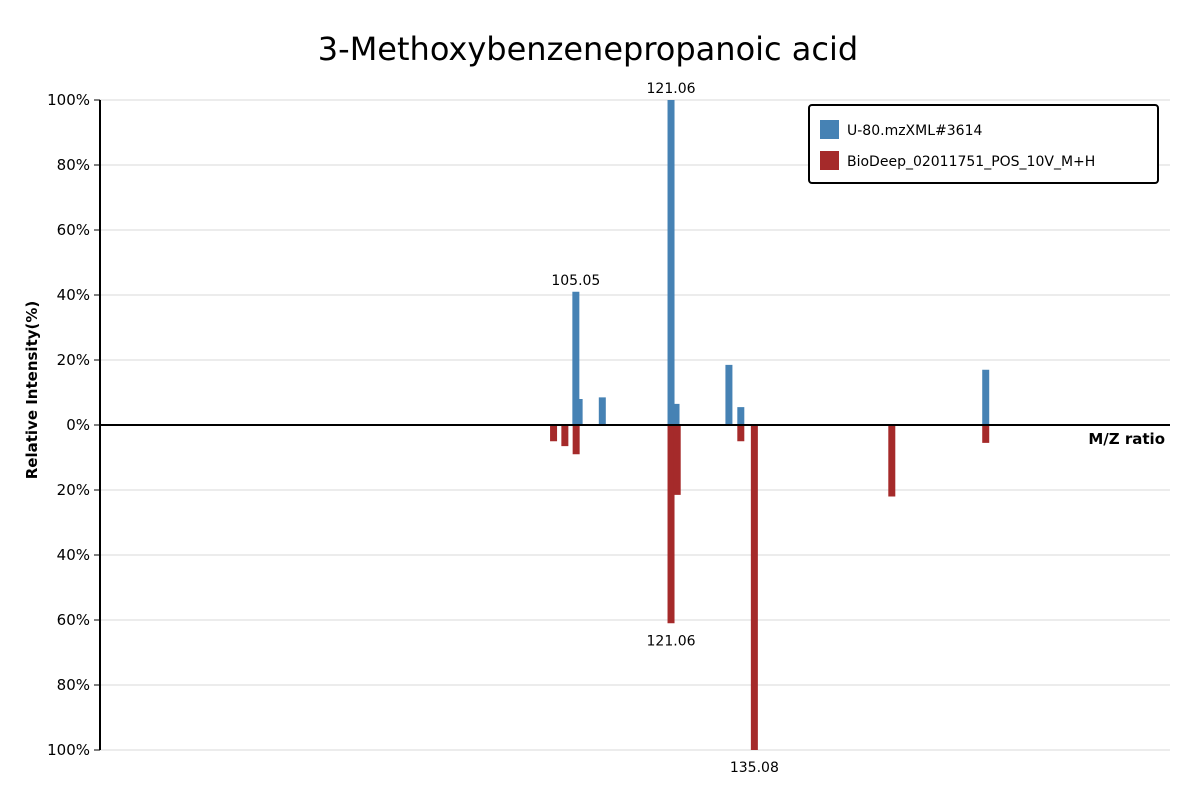 This screenshot has height=800, width=1200. Describe the element at coordinates (754, 768) in the screenshot. I see `peak-label: 135.08` at that location.